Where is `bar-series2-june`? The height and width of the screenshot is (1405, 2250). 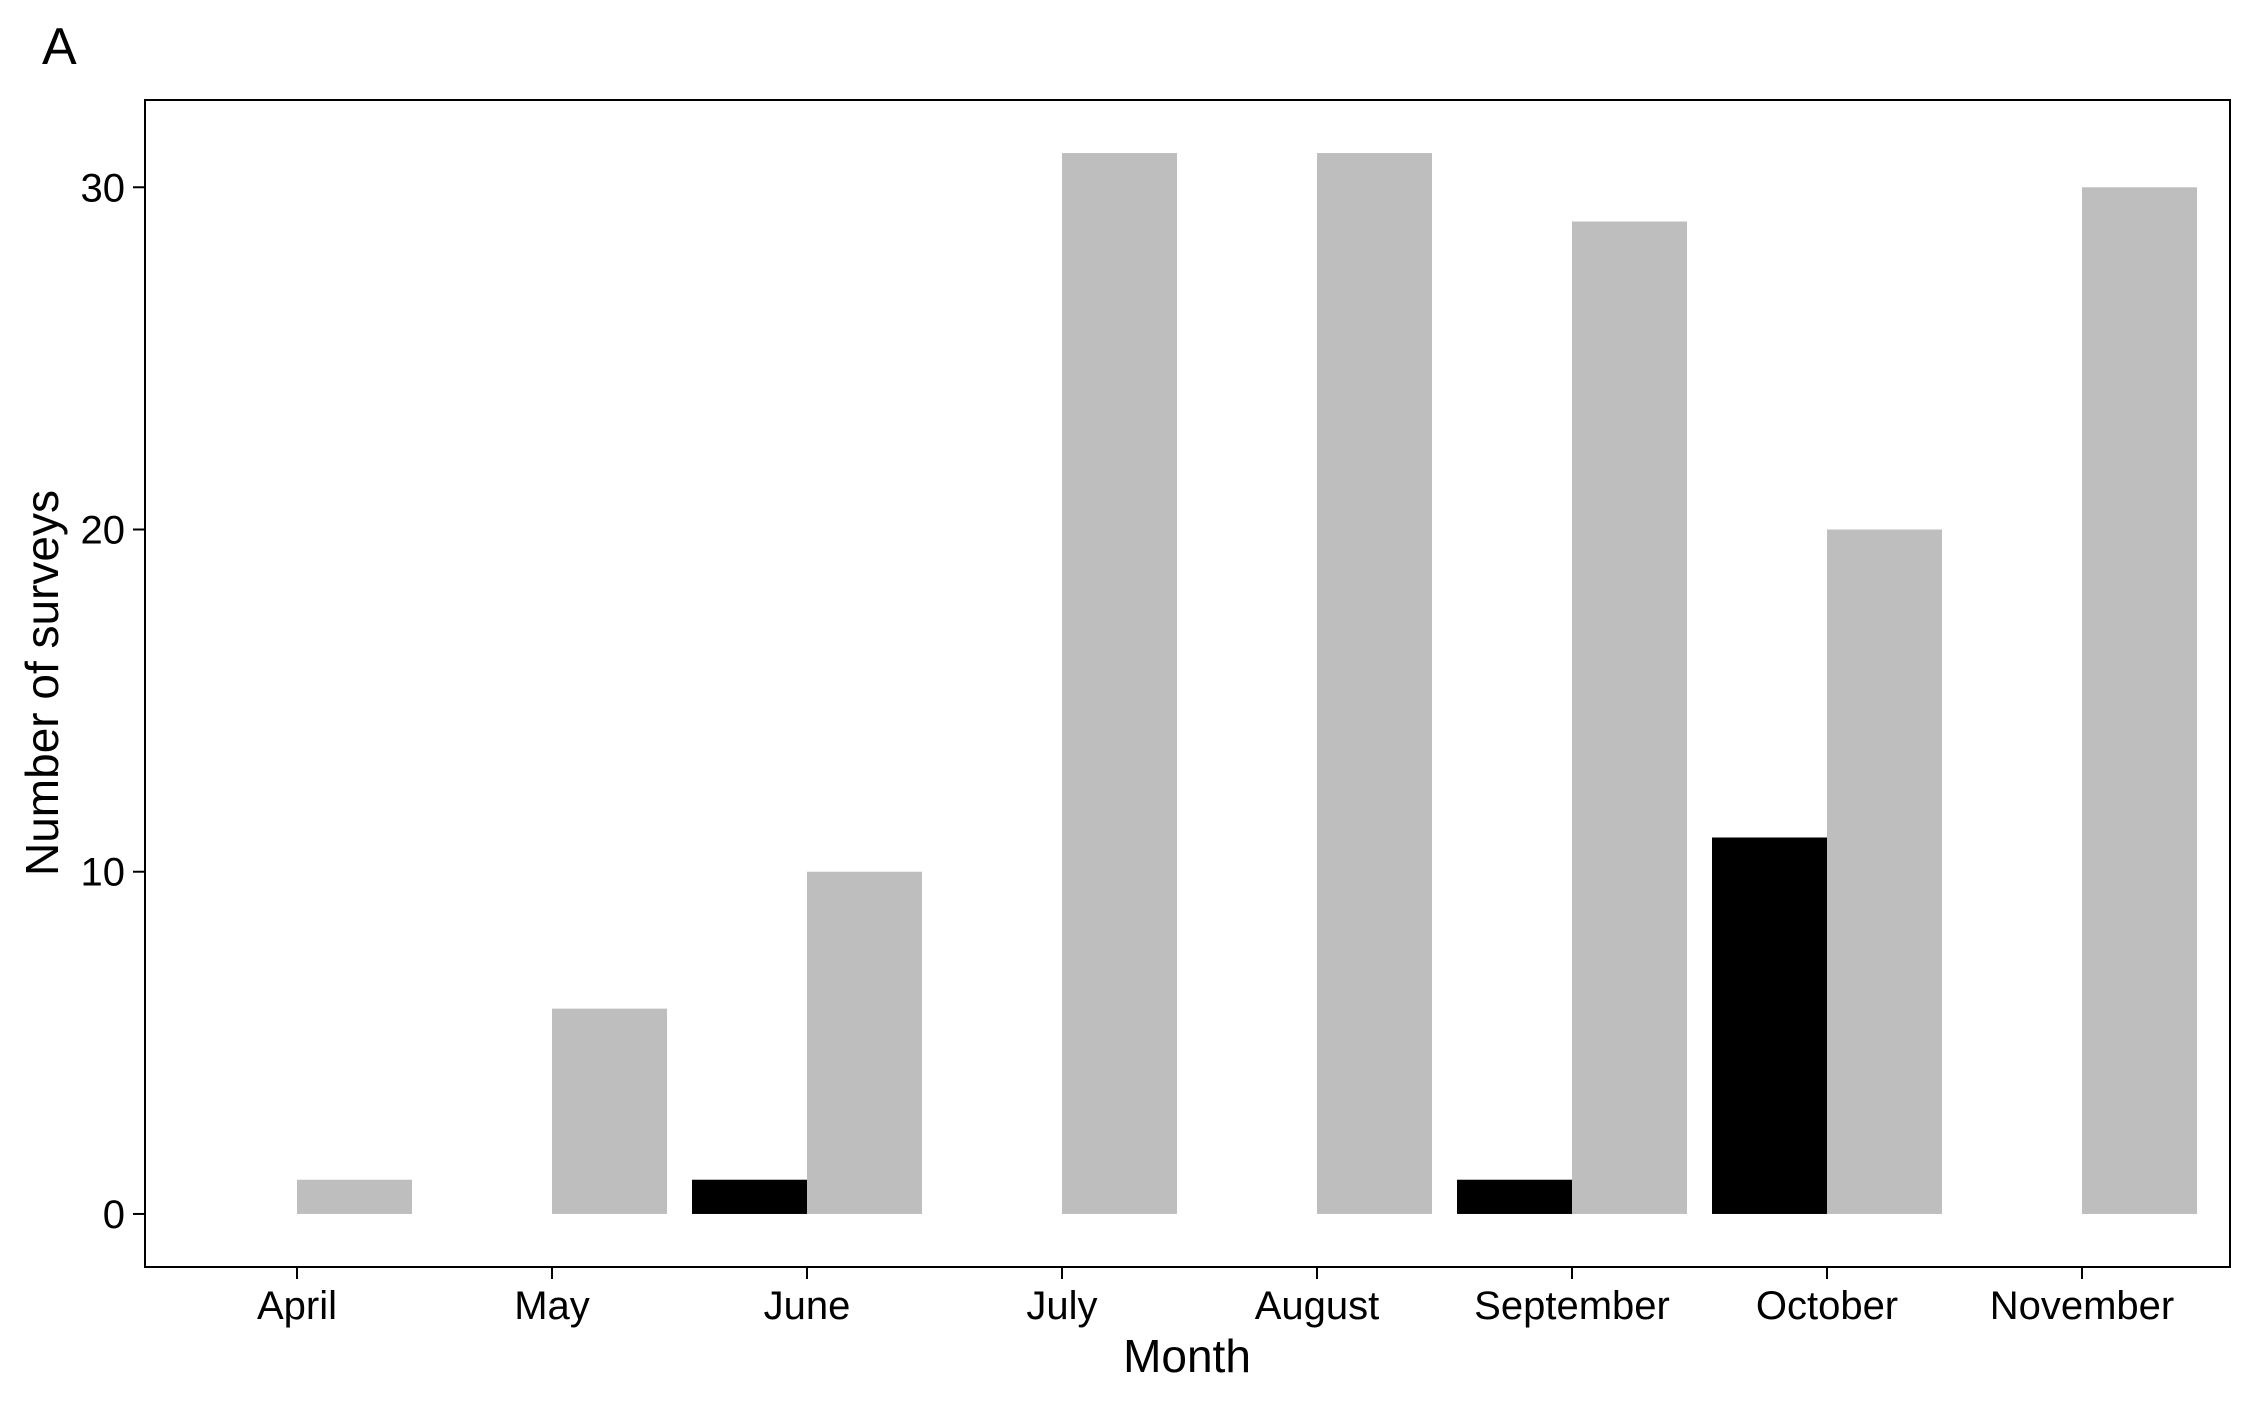 bar-series2-june is located at coordinates (864, 1042).